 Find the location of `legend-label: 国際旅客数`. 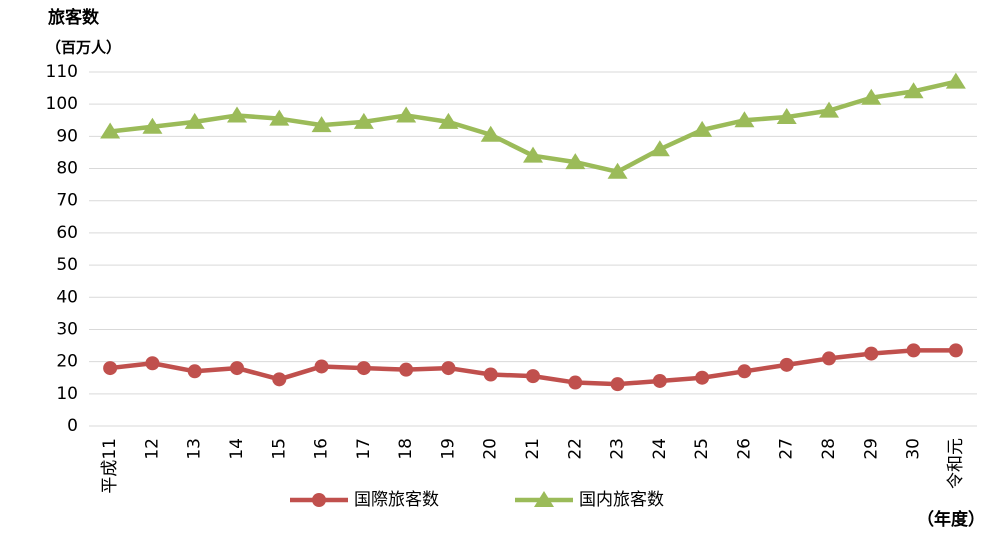

legend-label: 国際旅客数 is located at coordinates (396, 500).